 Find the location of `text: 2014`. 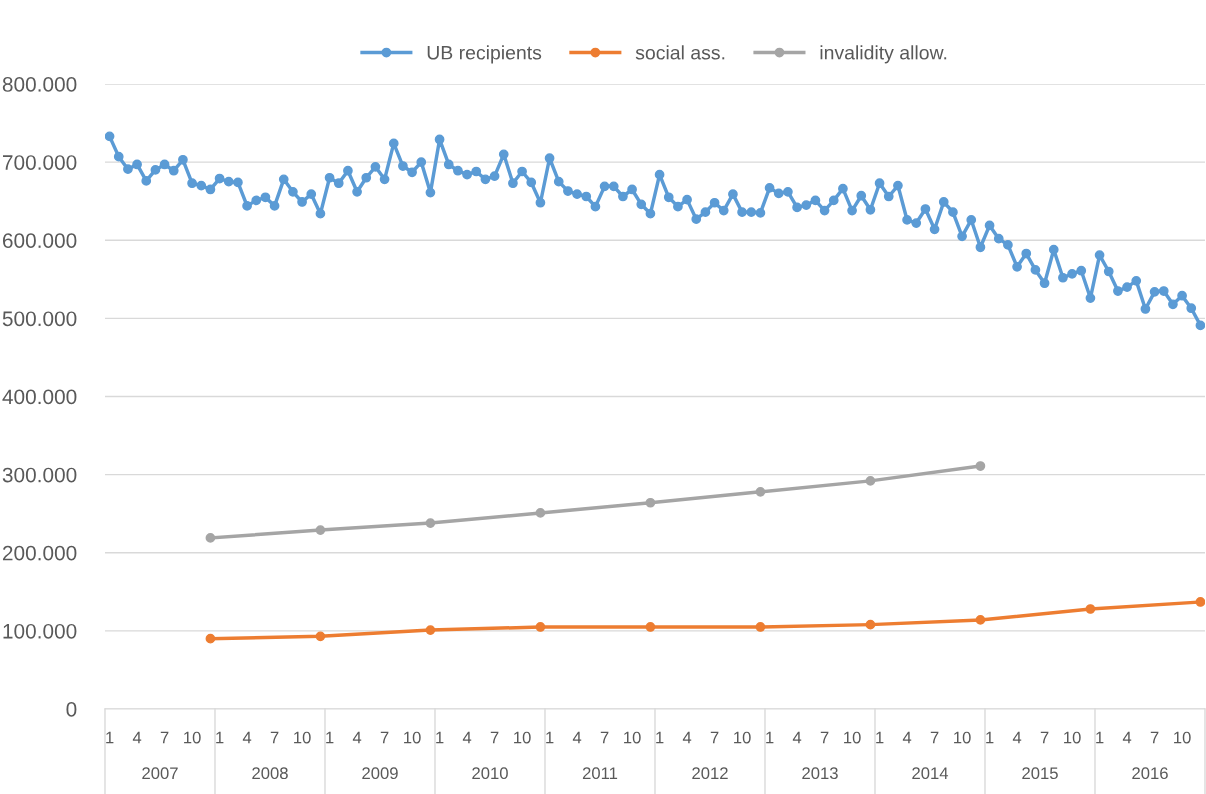

text: 2014 is located at coordinates (930, 773).